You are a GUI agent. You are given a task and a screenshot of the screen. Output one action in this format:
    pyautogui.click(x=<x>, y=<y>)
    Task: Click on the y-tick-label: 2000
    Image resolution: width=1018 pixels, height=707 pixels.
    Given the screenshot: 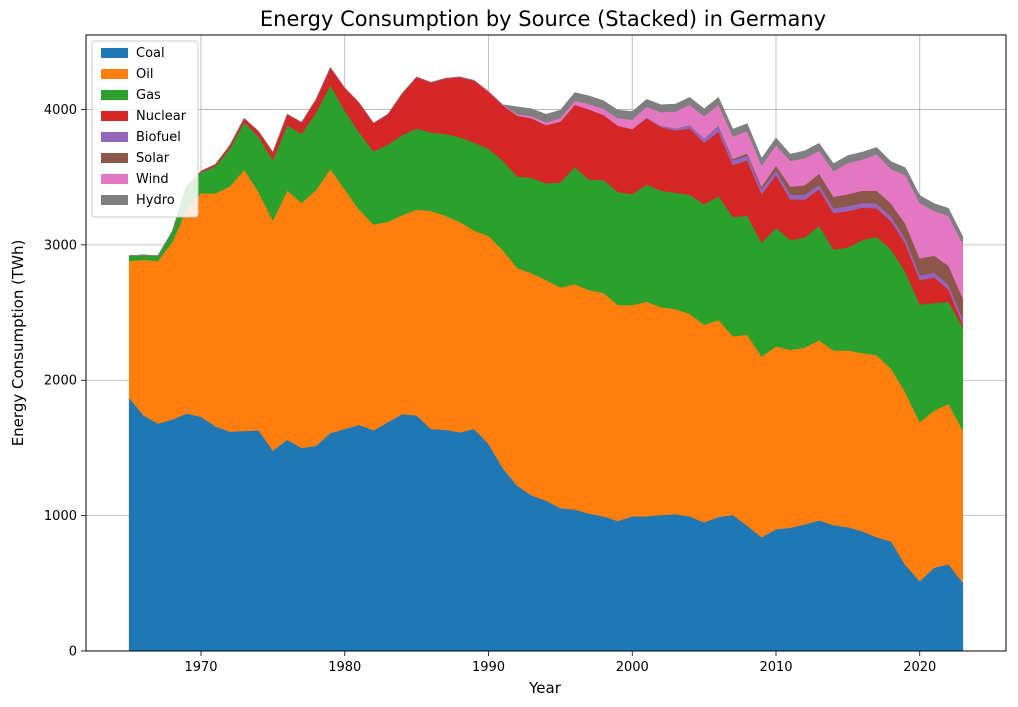 What is the action you would take?
    pyautogui.click(x=60, y=381)
    